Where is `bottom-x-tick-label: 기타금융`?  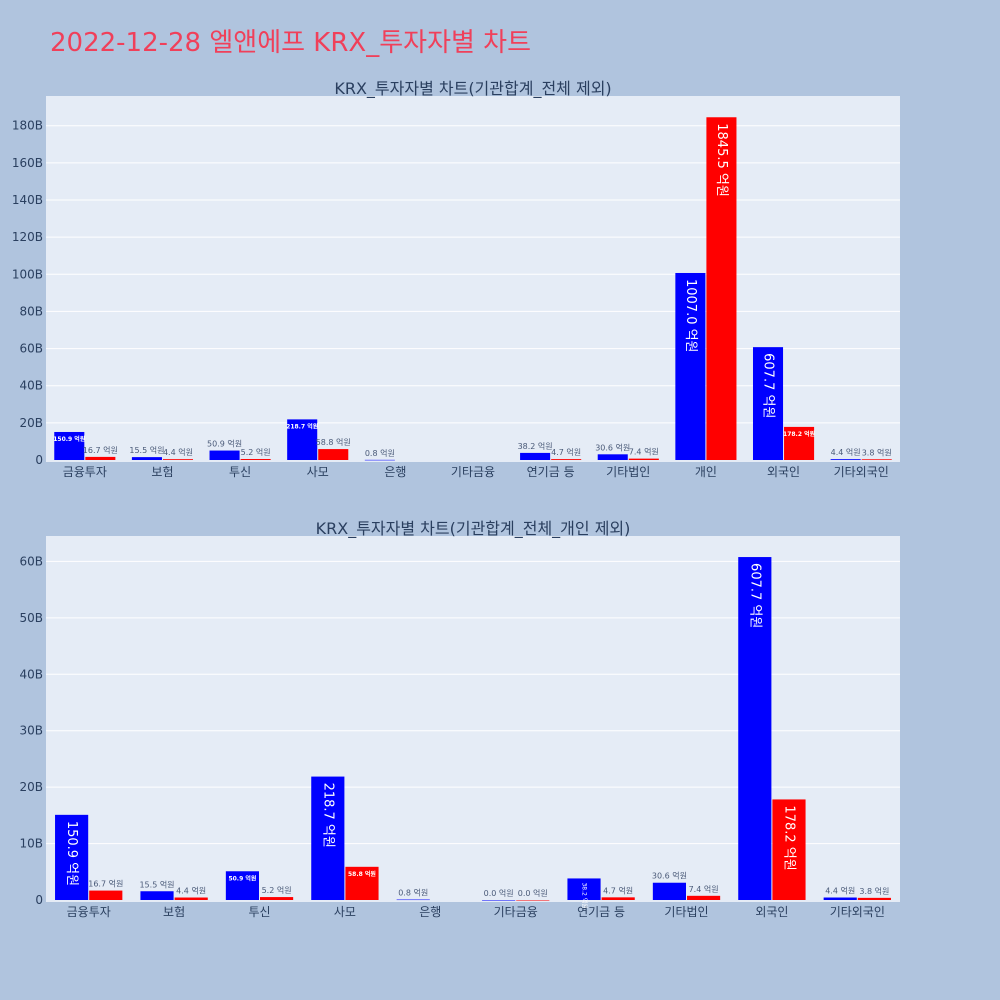 bottom-x-tick-label: 기타금융 is located at coordinates (516, 912).